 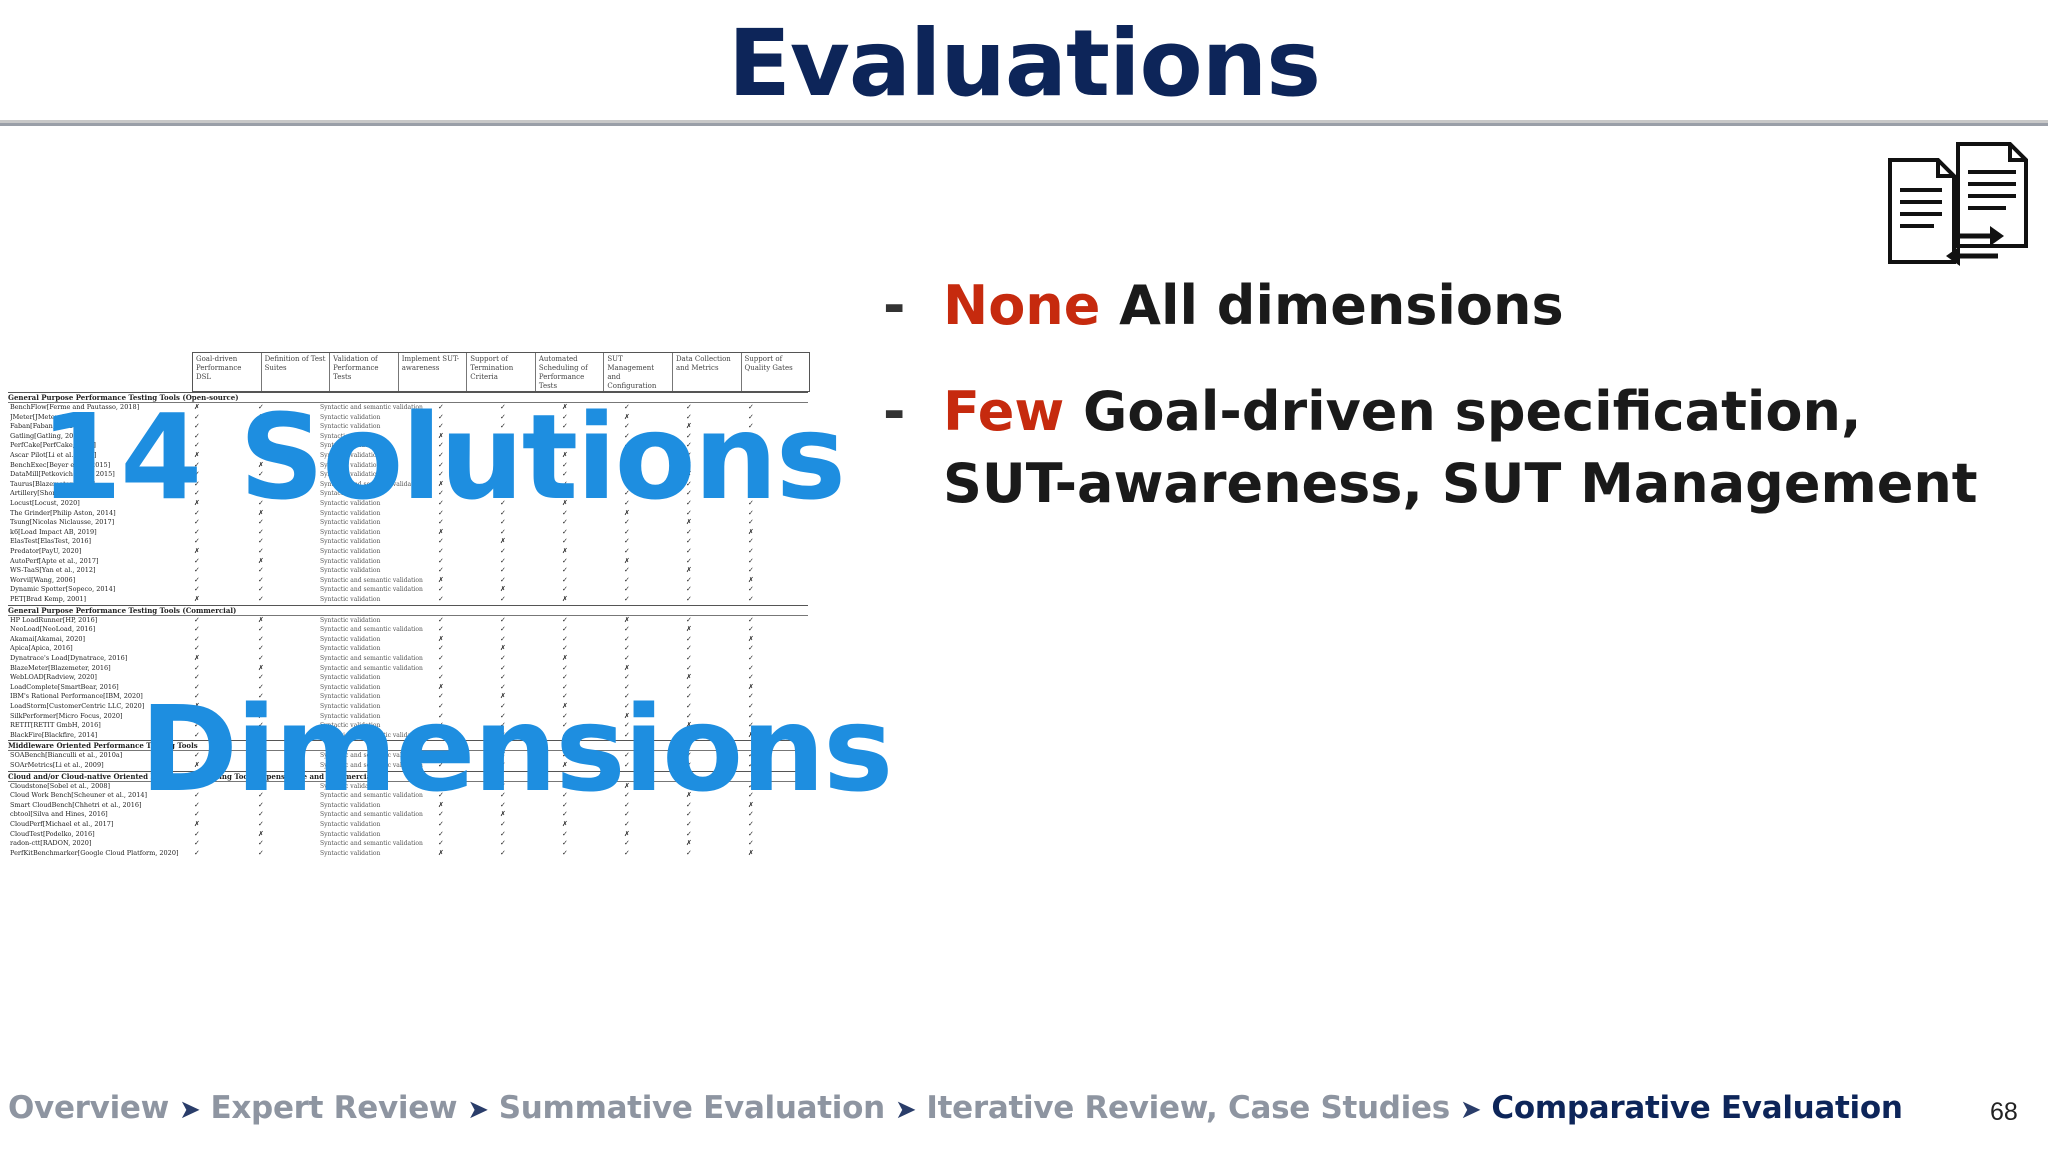 I want to click on tool-name: RETIT[RETIT GmbH, 2016], so click(x=55, y=725).